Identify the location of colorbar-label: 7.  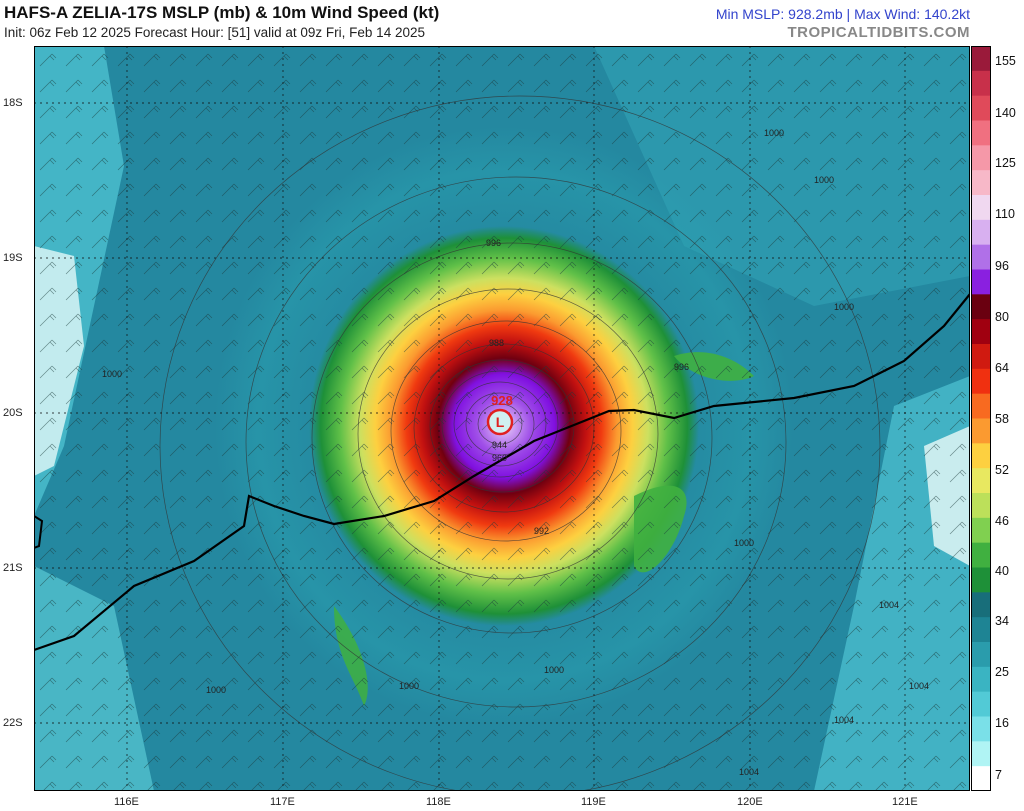
(998, 775).